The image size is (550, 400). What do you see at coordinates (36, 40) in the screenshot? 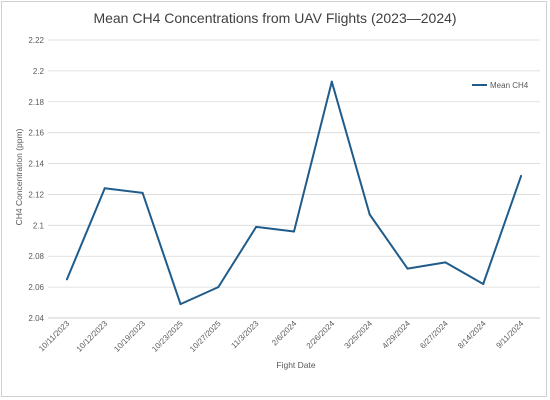
I see `y-tick-label: 2.22` at bounding box center [36, 40].